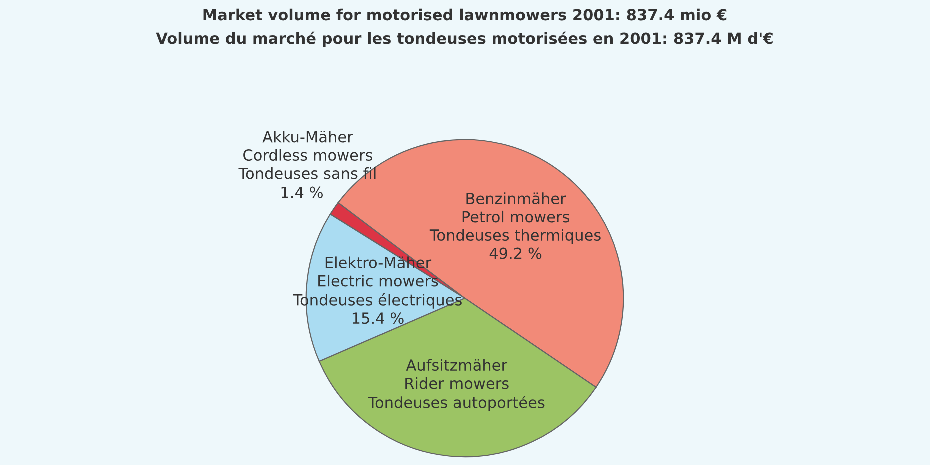 This screenshot has width=930, height=465. Describe the element at coordinates (464, 40) in the screenshot. I see `chart-subtitle: Volume du marché pour les tondeuses motorisées en 2001: 837.4 M d'€` at that location.